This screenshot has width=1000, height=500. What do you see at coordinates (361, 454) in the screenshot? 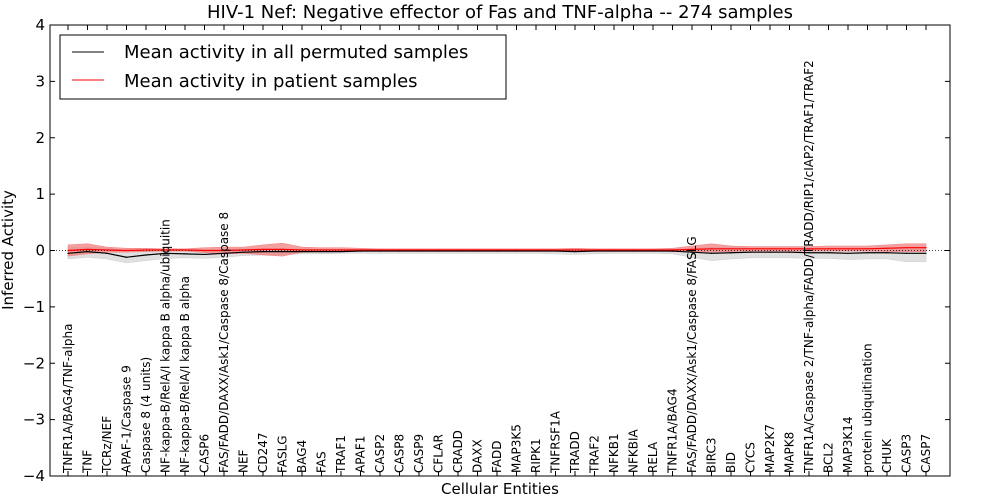
I see `x-tick-label: APAF1` at bounding box center [361, 454].